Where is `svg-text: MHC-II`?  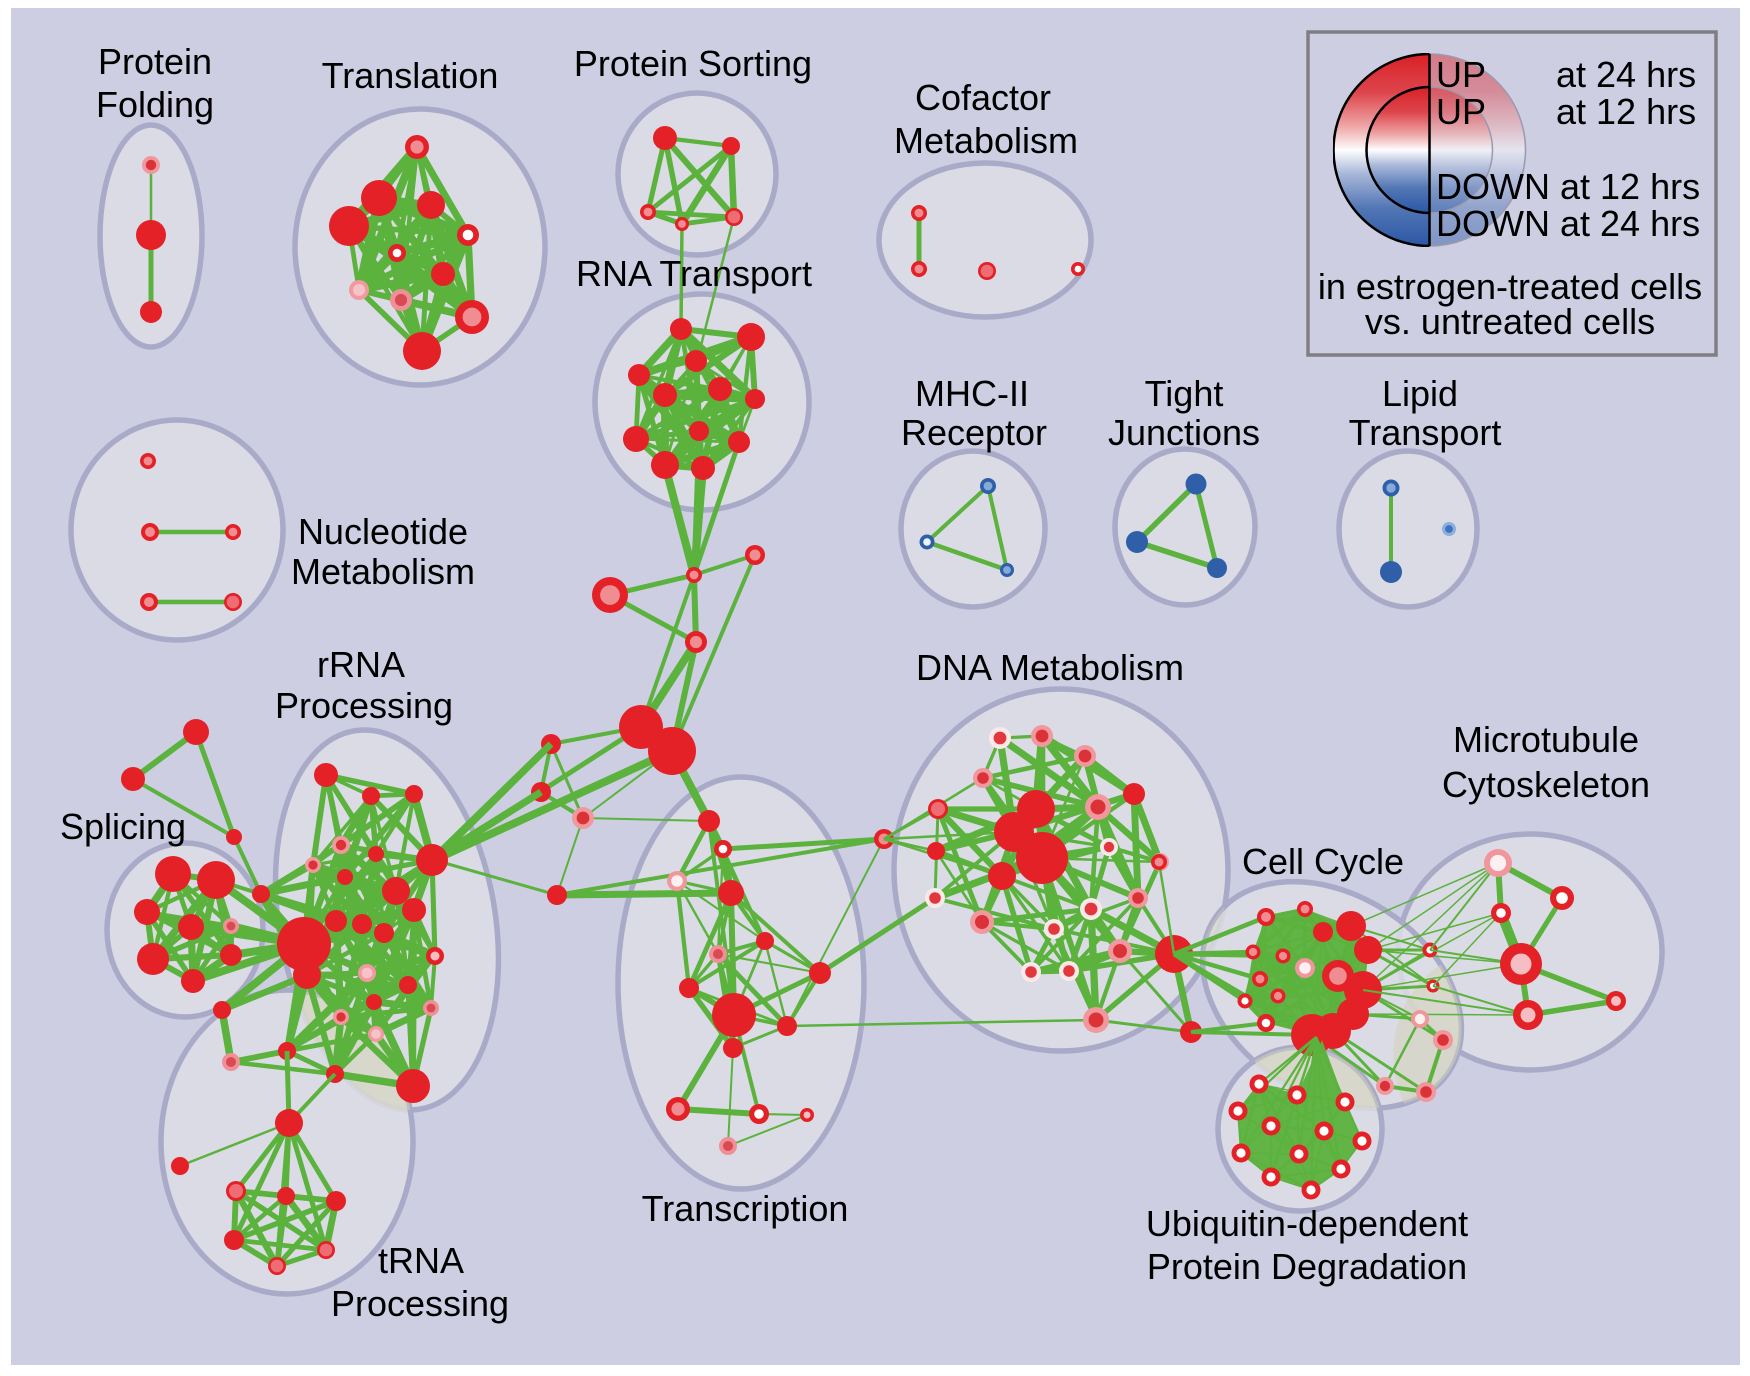
svg-text: MHC-II is located at coordinates (972, 393).